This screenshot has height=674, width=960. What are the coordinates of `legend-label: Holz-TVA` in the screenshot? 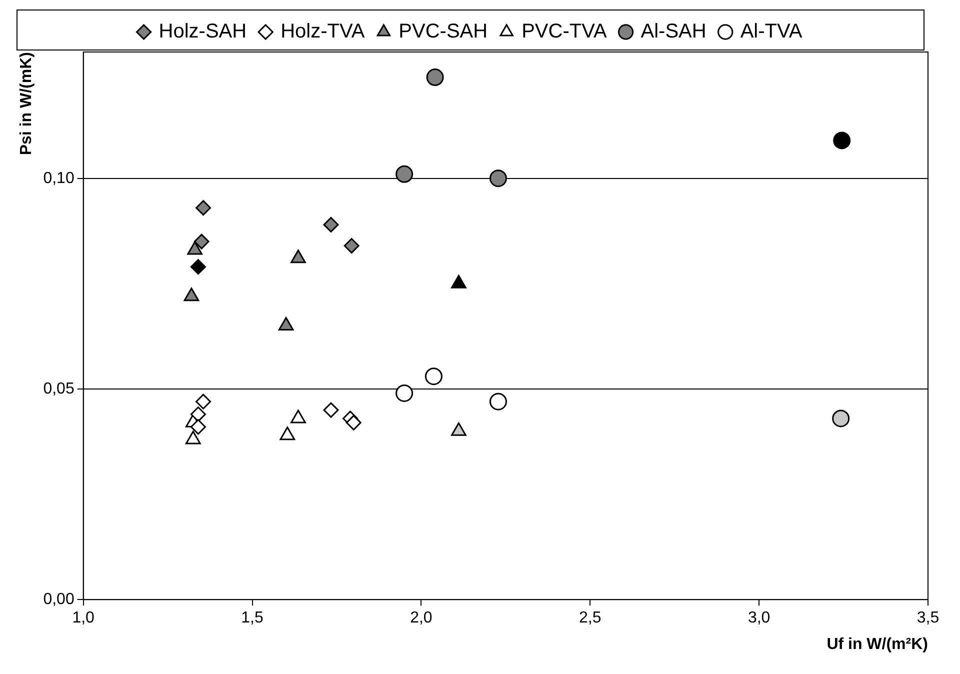 It's located at (323, 31).